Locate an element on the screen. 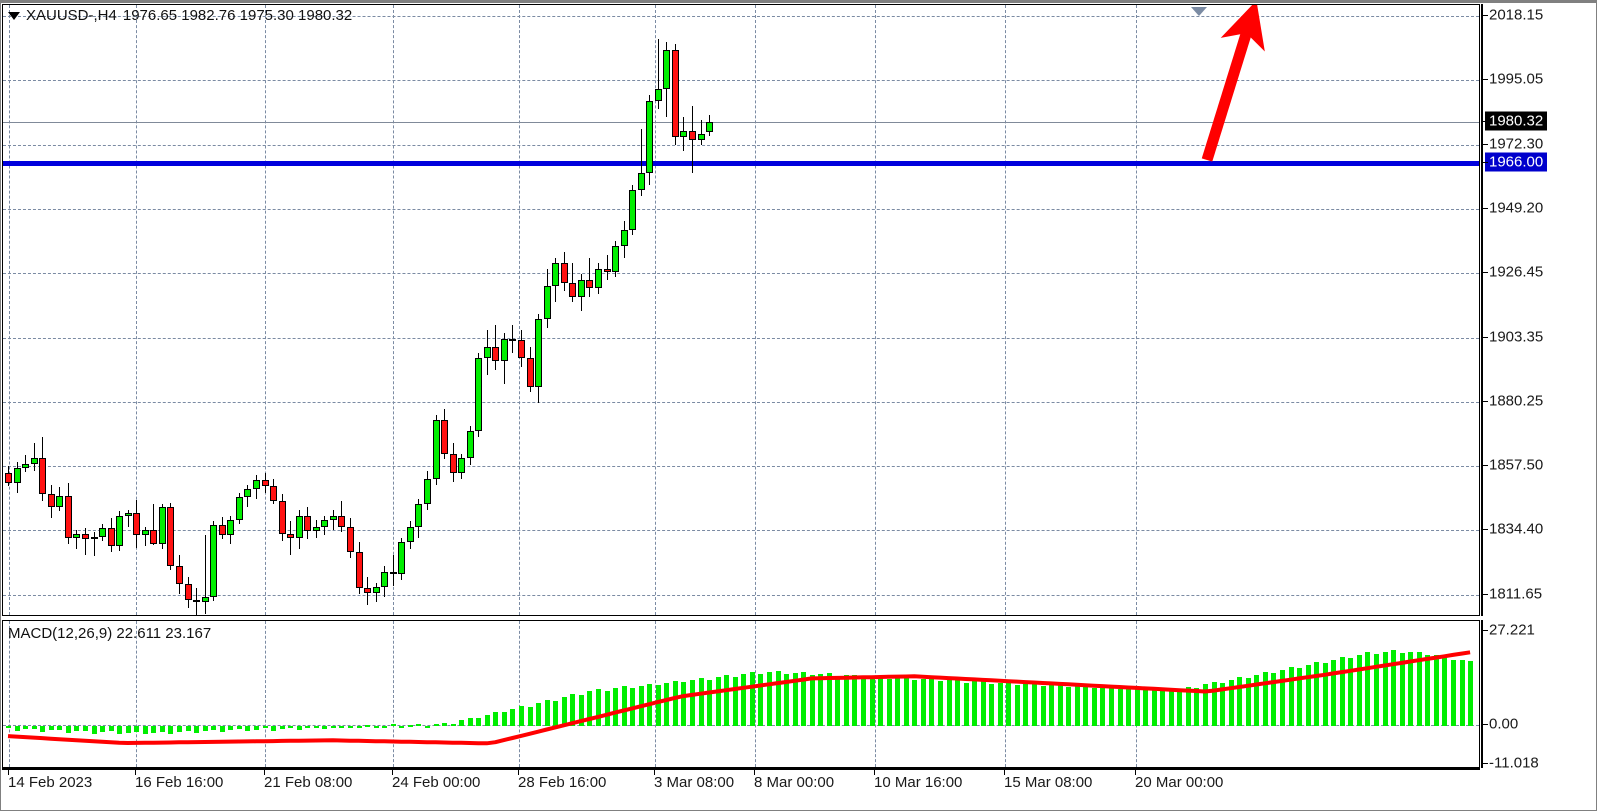 Image resolution: width=1597 pixels, height=811 pixels. last-price-badge: 1980.32 is located at coordinates (1516, 121).